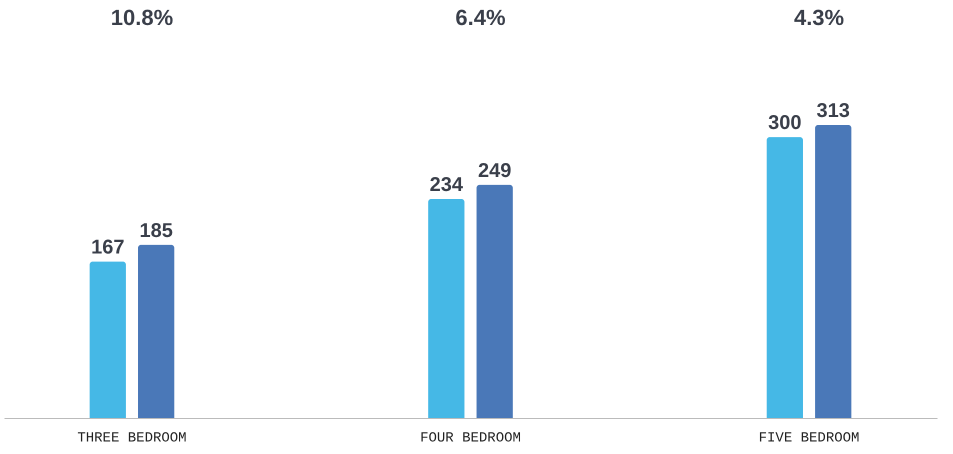  Describe the element at coordinates (142, 17) in the screenshot. I see `text: 10.8%` at that location.